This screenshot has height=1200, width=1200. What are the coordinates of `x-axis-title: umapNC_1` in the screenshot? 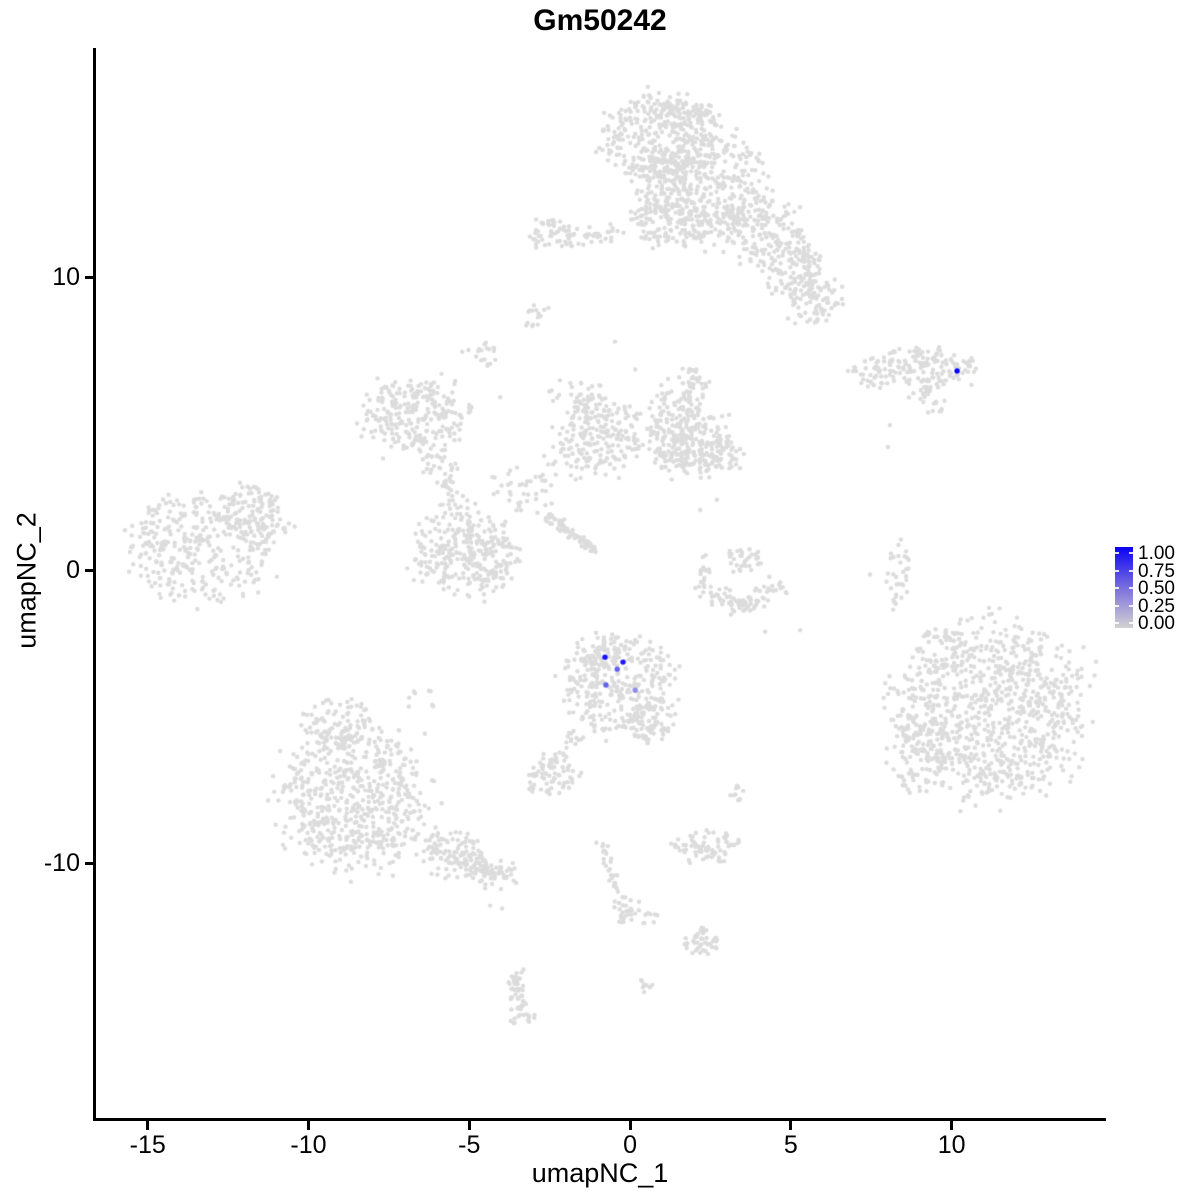 It's located at (600, 1173).